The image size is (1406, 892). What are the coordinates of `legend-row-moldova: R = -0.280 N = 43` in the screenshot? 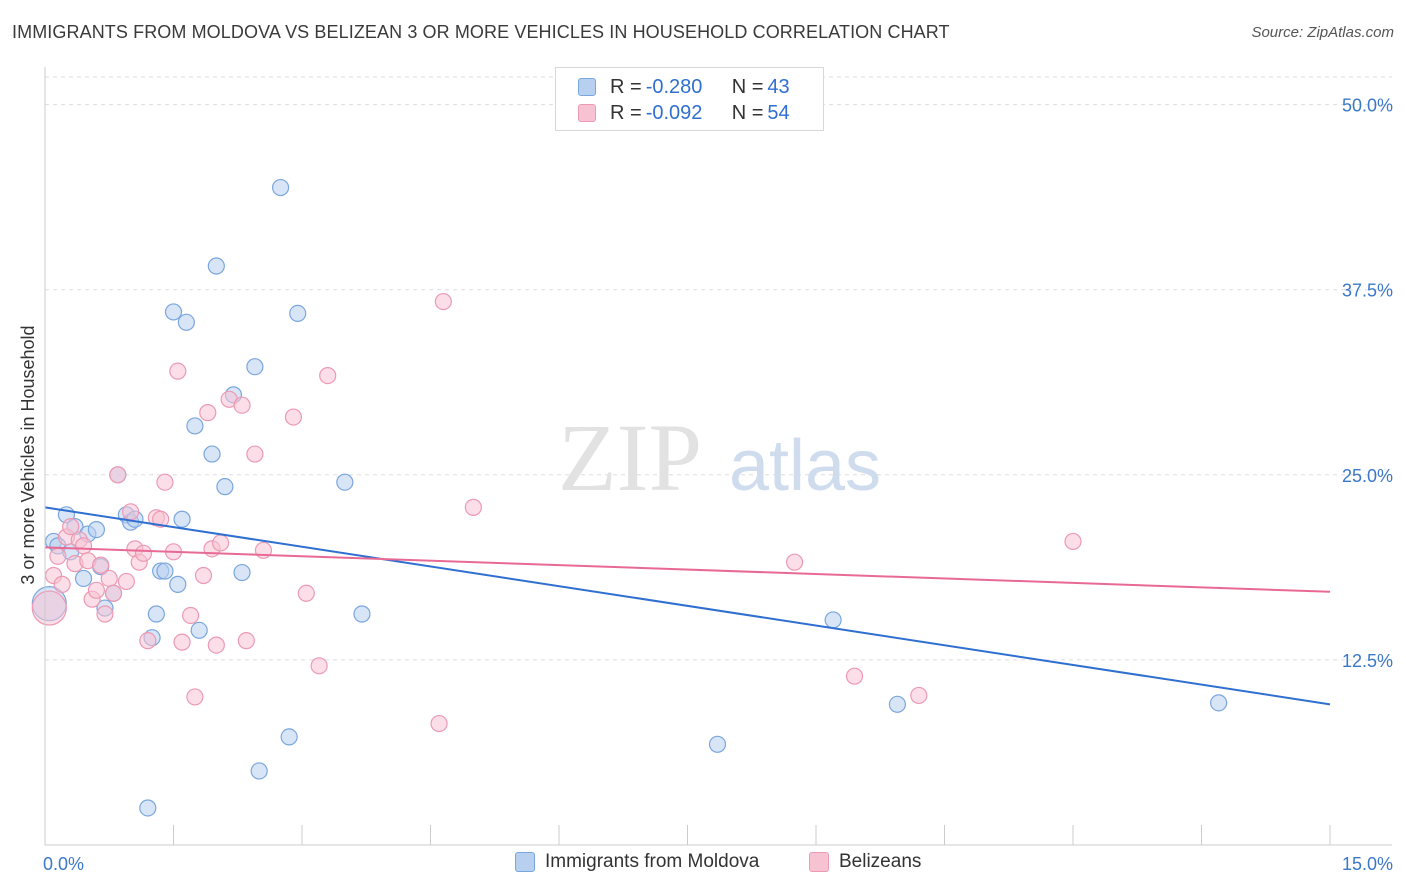 It's located at (684, 87).